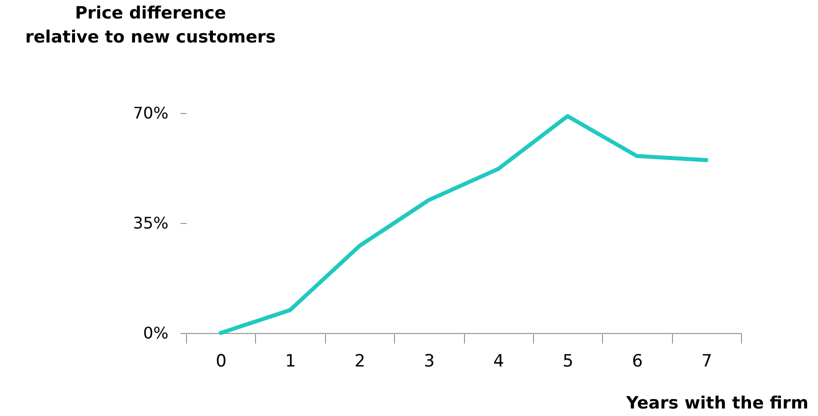 The height and width of the screenshot is (416, 818). I want to click on y-tick-label: 35%, so click(150, 223).